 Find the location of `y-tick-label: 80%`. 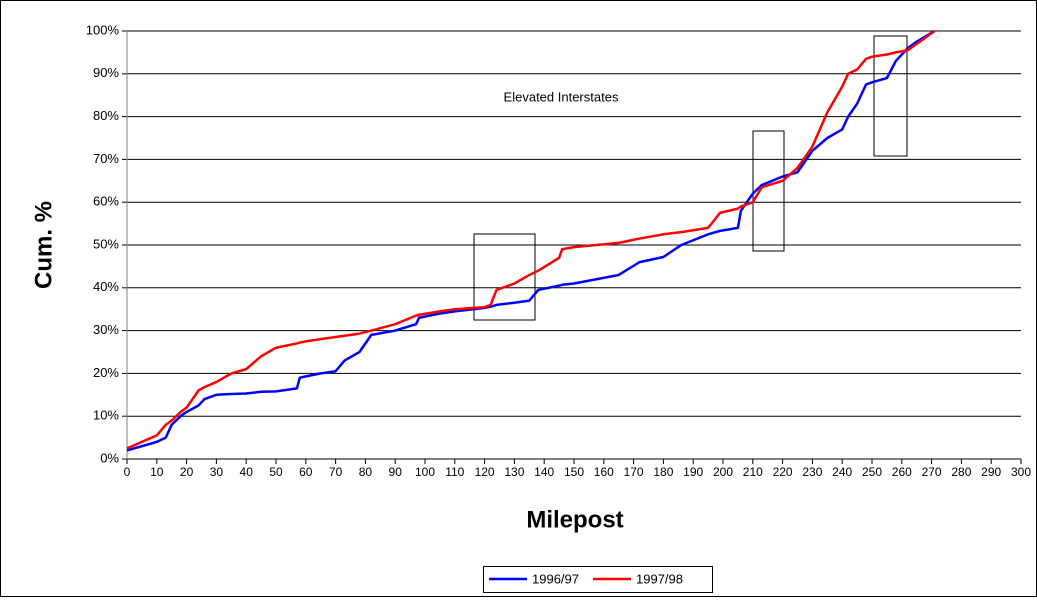

y-tick-label: 80% is located at coordinates (106, 115).